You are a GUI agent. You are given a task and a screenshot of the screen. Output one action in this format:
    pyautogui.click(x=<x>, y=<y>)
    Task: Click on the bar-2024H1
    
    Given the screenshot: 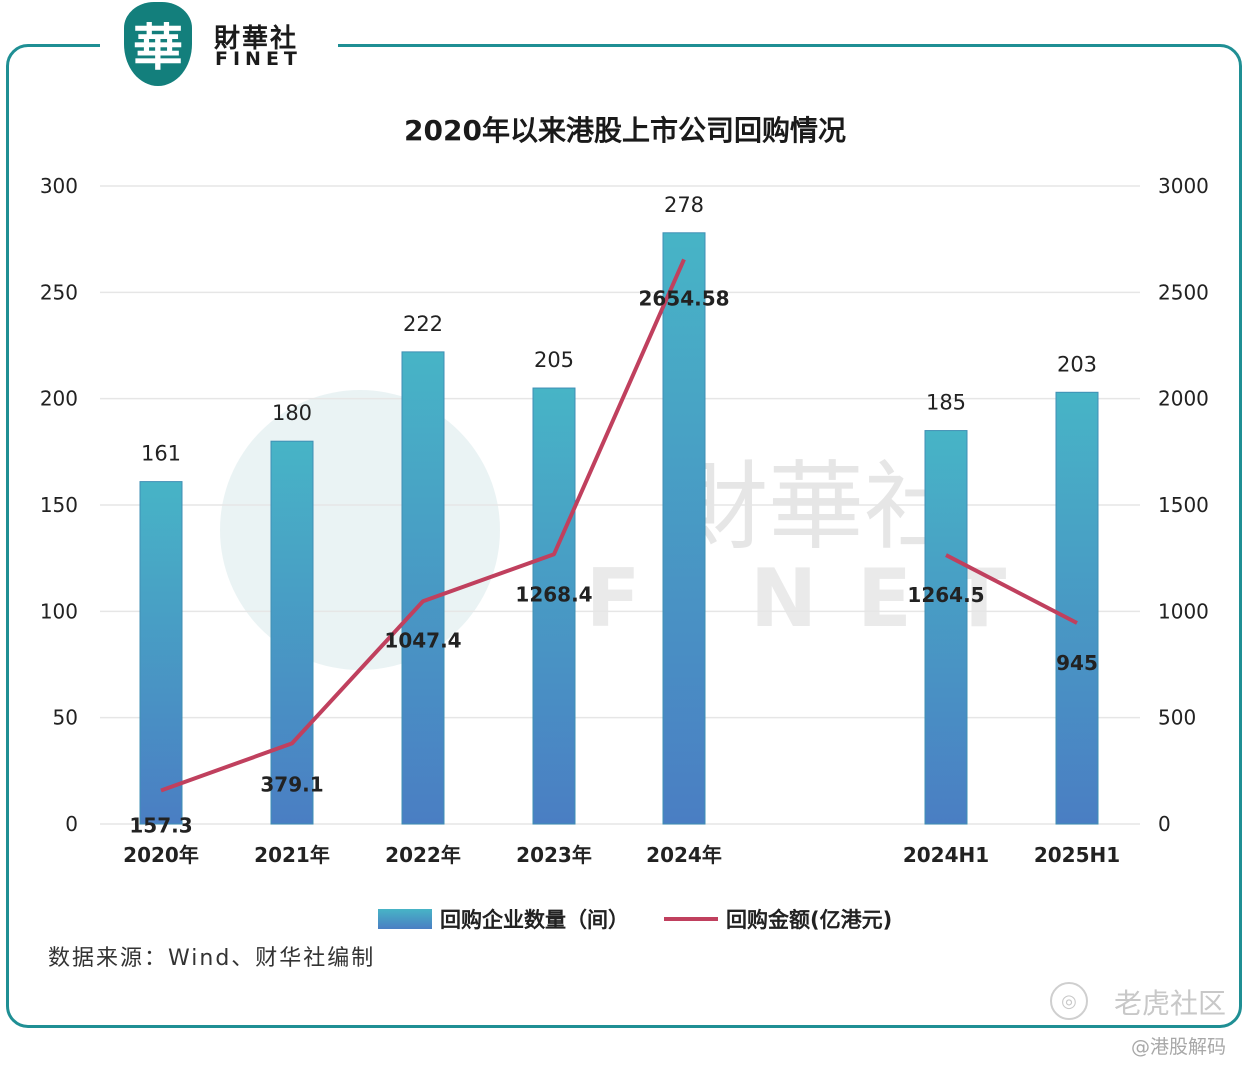 What is the action you would take?
    pyautogui.click(x=946, y=627)
    